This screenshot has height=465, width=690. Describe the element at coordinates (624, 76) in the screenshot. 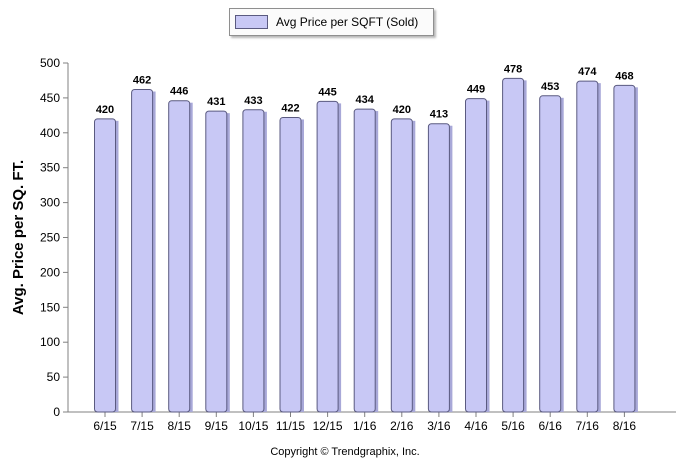

I see `data-label: 468` at that location.